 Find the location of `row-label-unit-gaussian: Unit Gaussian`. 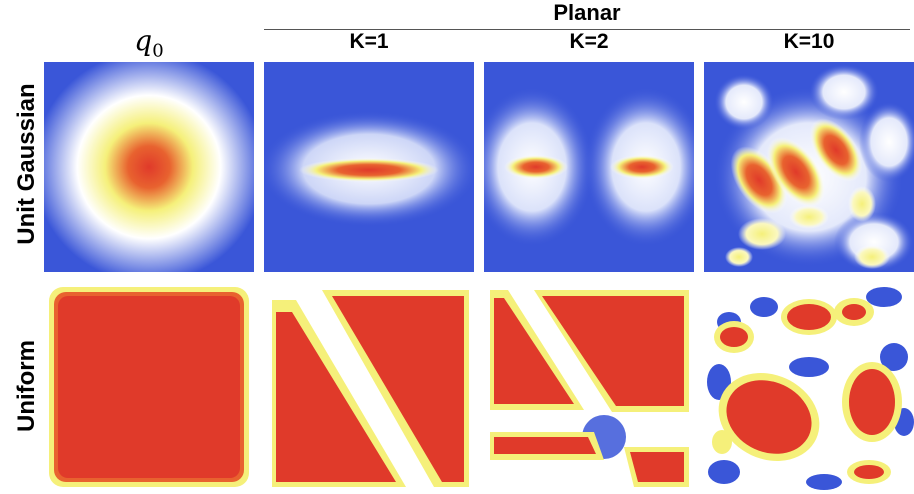

row-label-unit-gaussian: Unit Gaussian is located at coordinates (26, 164).